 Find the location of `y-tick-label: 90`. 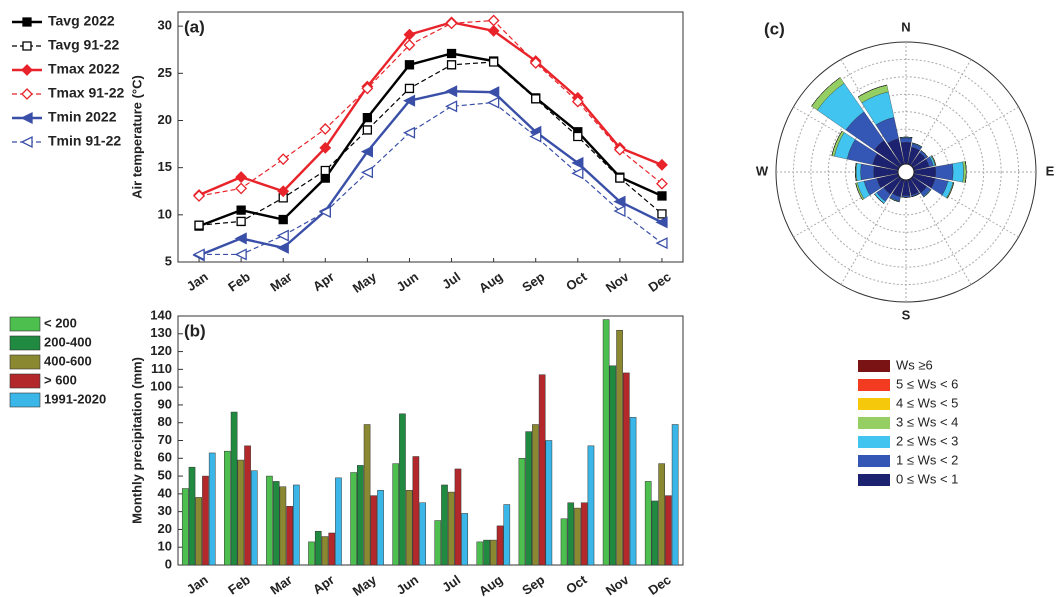

y-tick-label: 90 is located at coordinates (165, 403).